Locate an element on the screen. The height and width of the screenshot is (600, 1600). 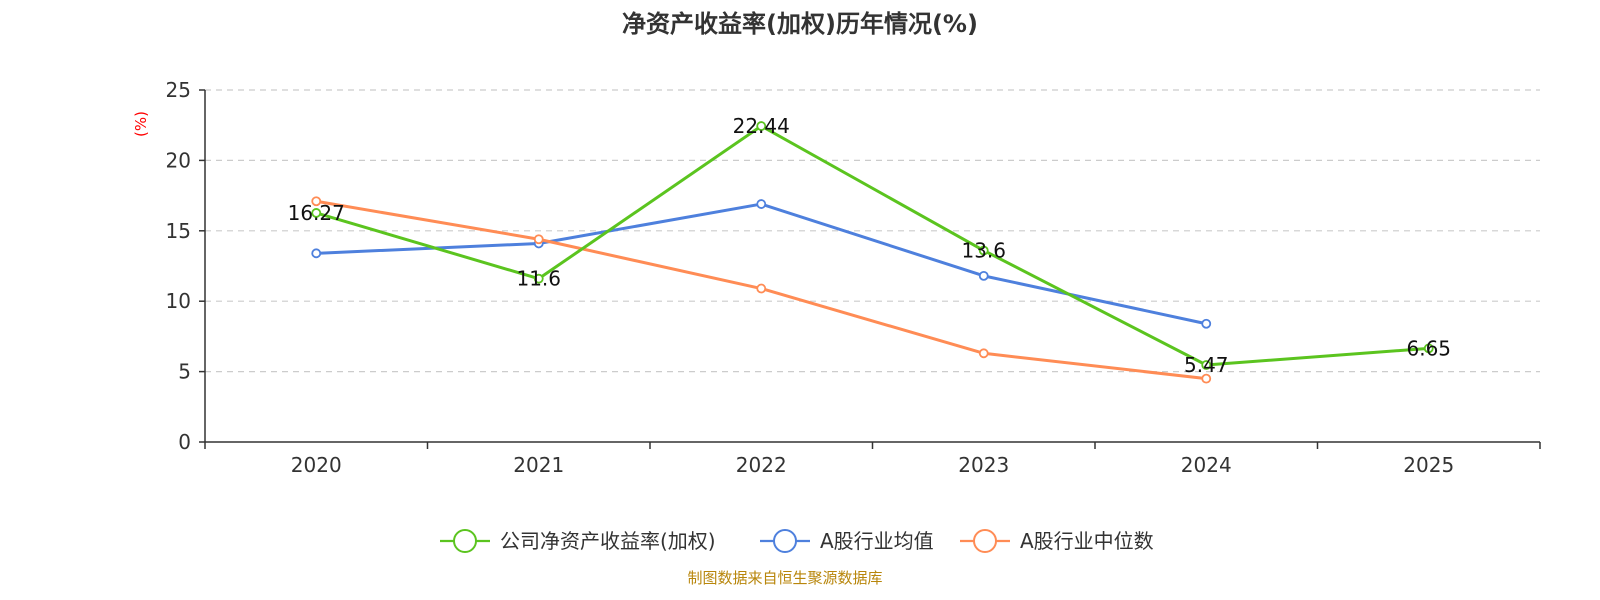
data-label-2022: 22.44 is located at coordinates (761, 126).